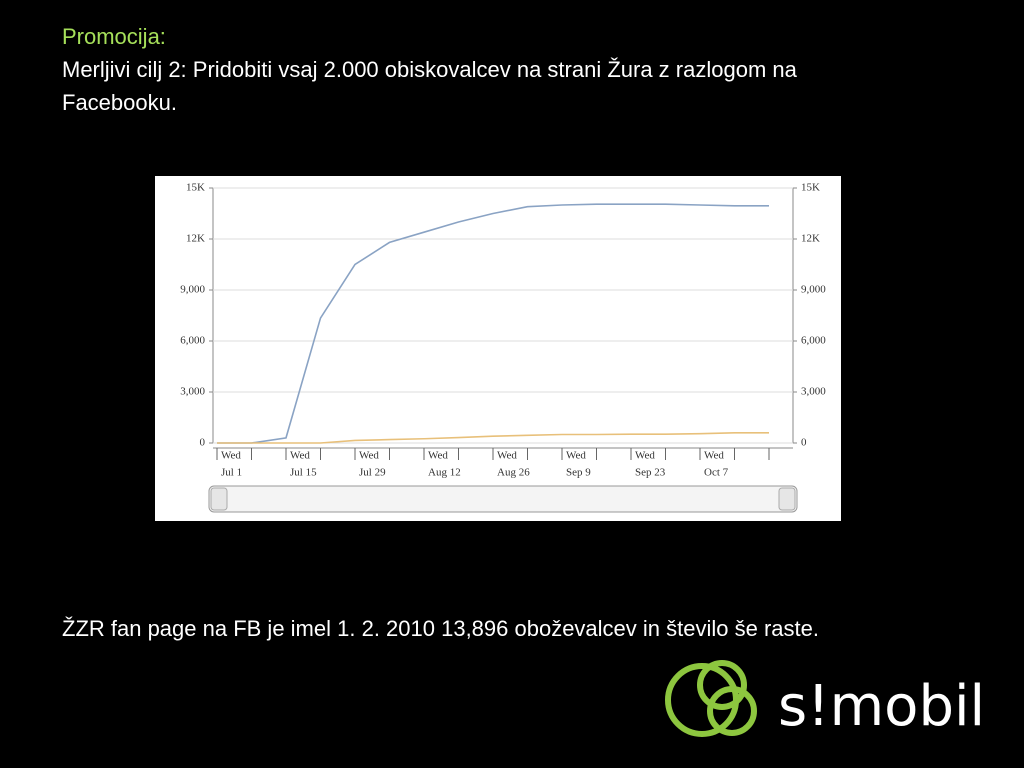  What do you see at coordinates (810, 239) in the screenshot?
I see `y2-tick-label: 12K` at bounding box center [810, 239].